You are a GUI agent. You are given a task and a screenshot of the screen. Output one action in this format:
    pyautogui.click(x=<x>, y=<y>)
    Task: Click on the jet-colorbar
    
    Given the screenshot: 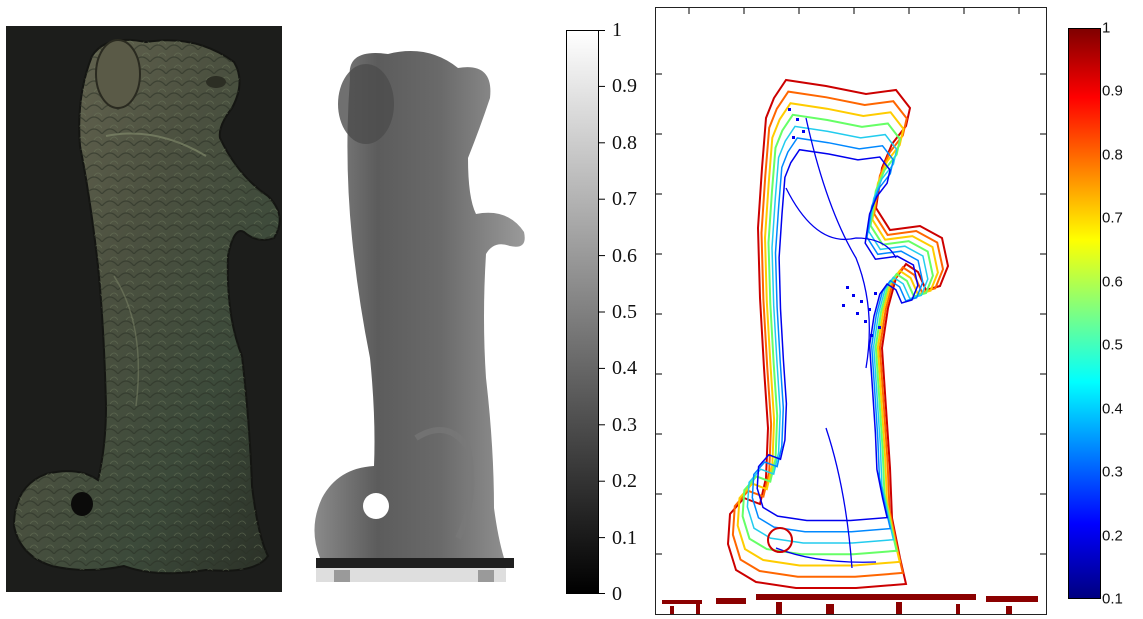 What is the action you would take?
    pyautogui.click(x=1084, y=313)
    